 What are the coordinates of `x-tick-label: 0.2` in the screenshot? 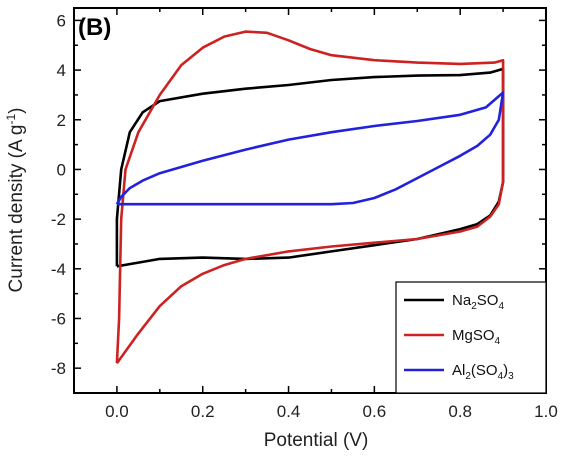 It's located at (203, 411).